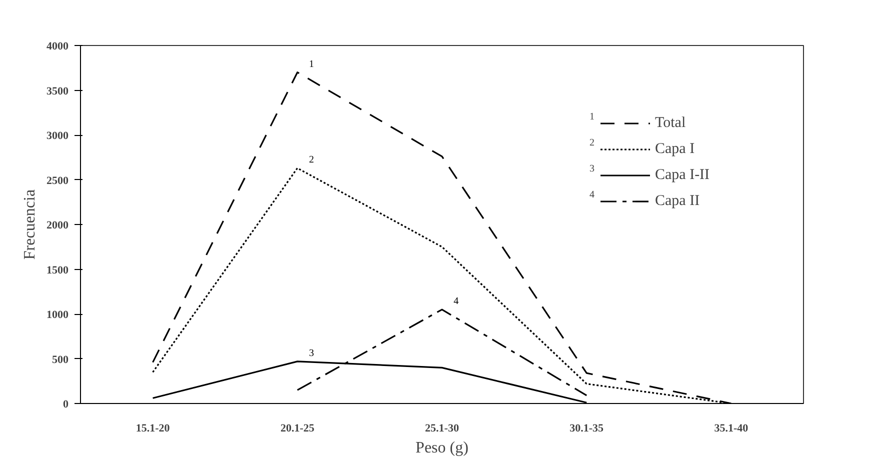  I want to click on legend-label: Capa I, so click(675, 149).